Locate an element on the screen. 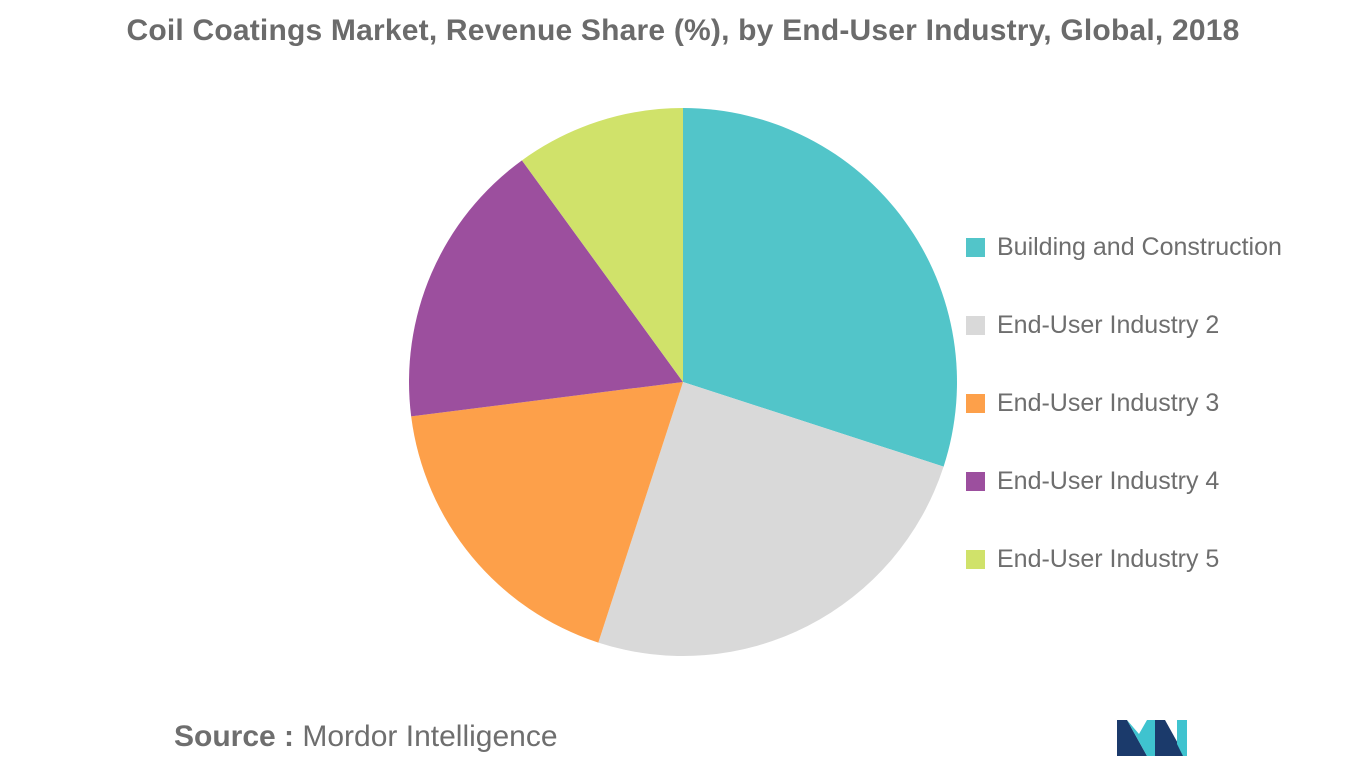 This screenshot has width=1366, height=768. source-prefix: Source : is located at coordinates (234, 736).